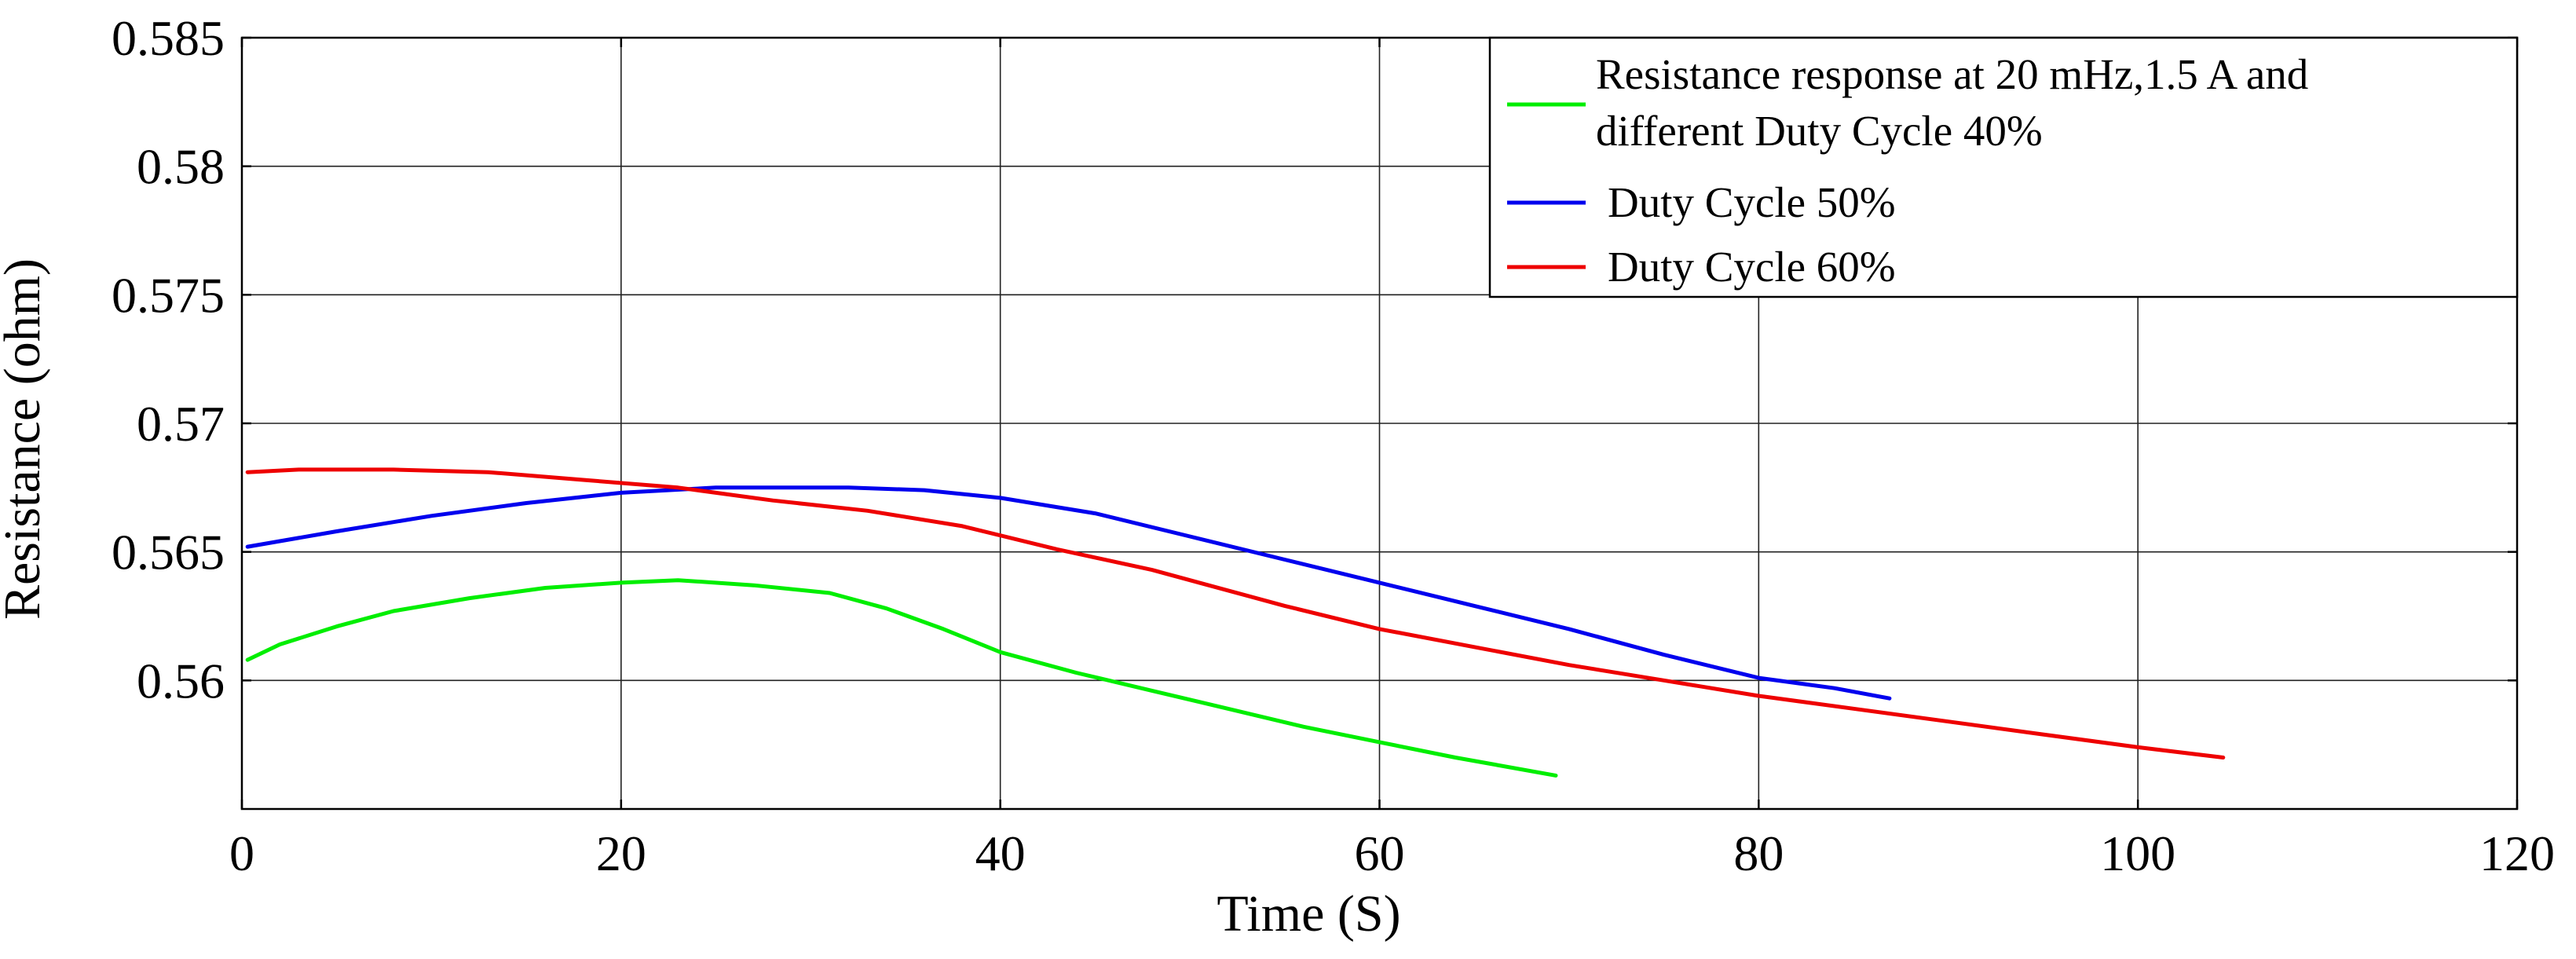 This screenshot has height=959, width=2576. I want to click on y-tick-label: 0.58, so click(181, 167).